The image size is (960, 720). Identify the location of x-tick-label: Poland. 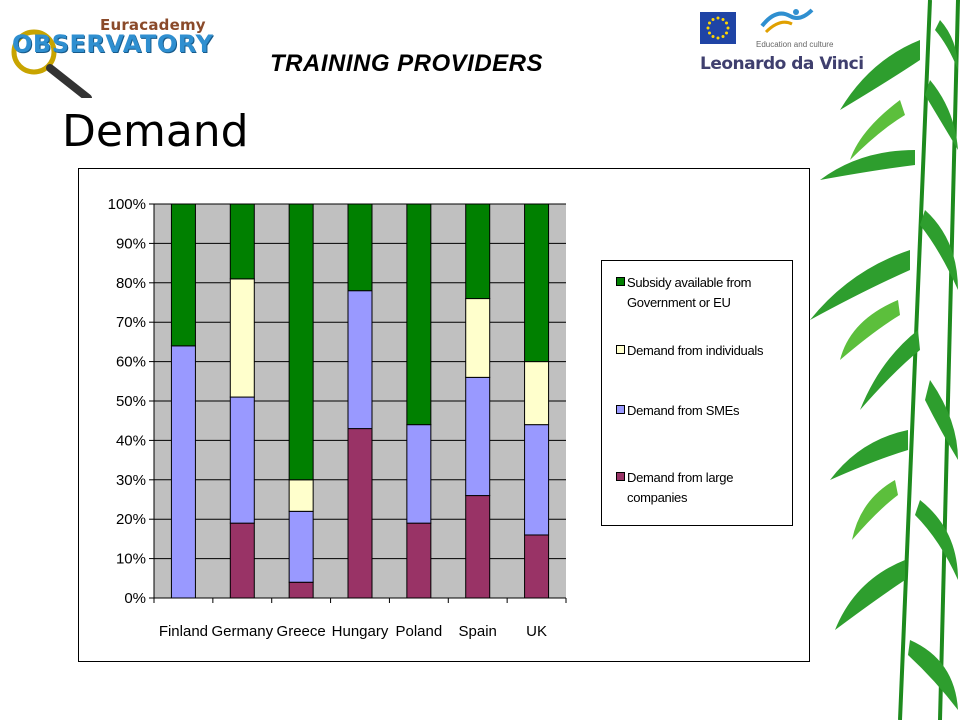
(418, 631).